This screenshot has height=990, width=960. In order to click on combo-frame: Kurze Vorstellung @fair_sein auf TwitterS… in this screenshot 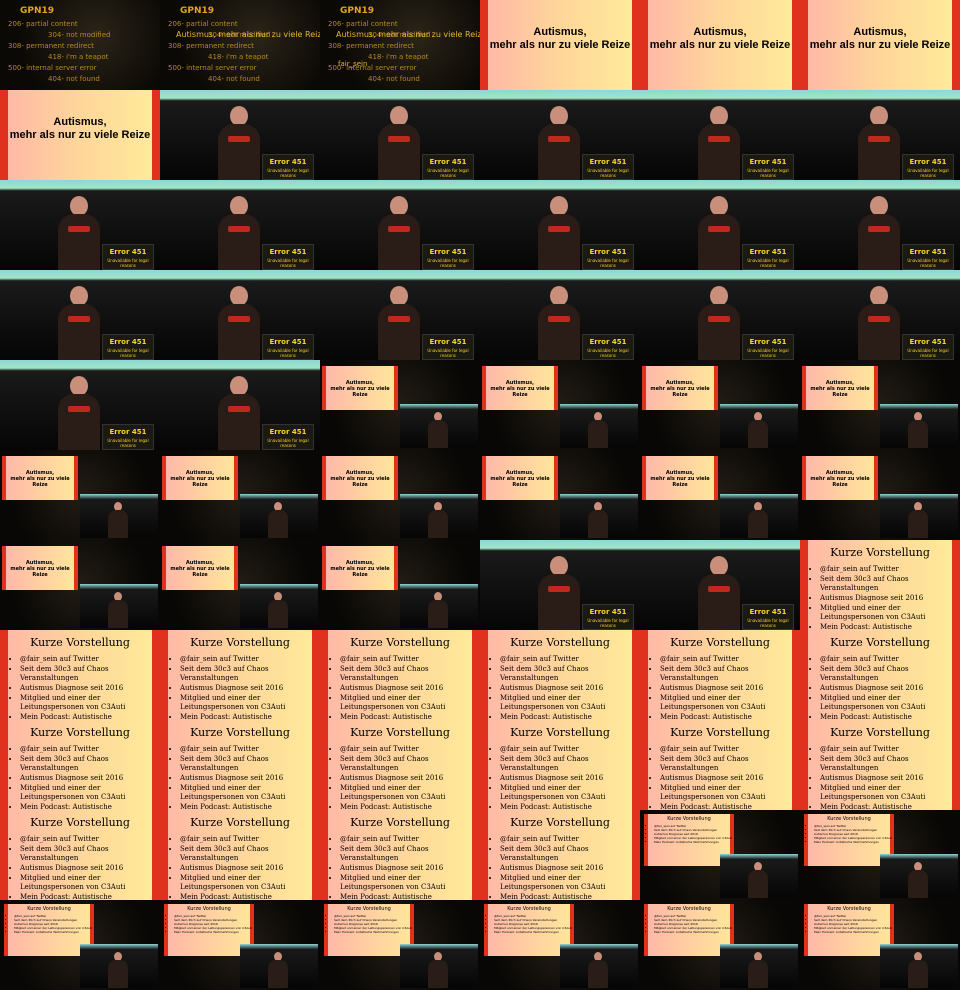, I will do `click(720, 855)`.